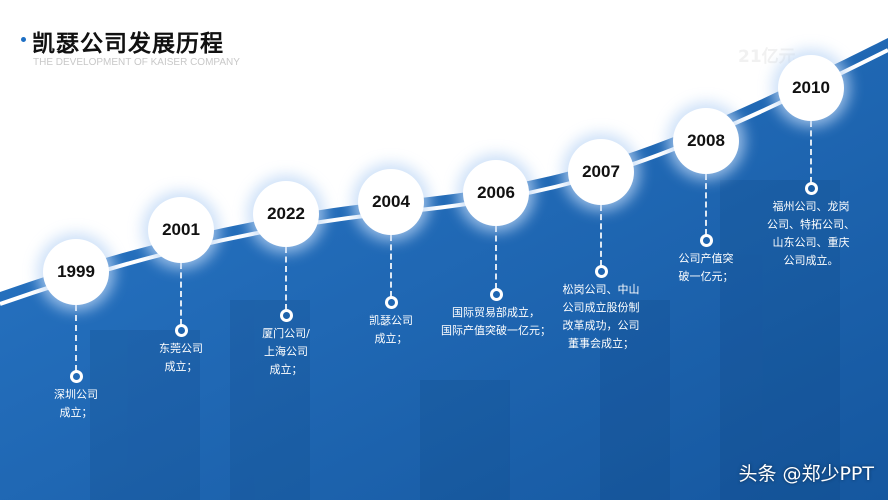 The width and height of the screenshot is (888, 500). Describe the element at coordinates (601, 172) in the screenshot. I see `year-node: 2007` at that location.